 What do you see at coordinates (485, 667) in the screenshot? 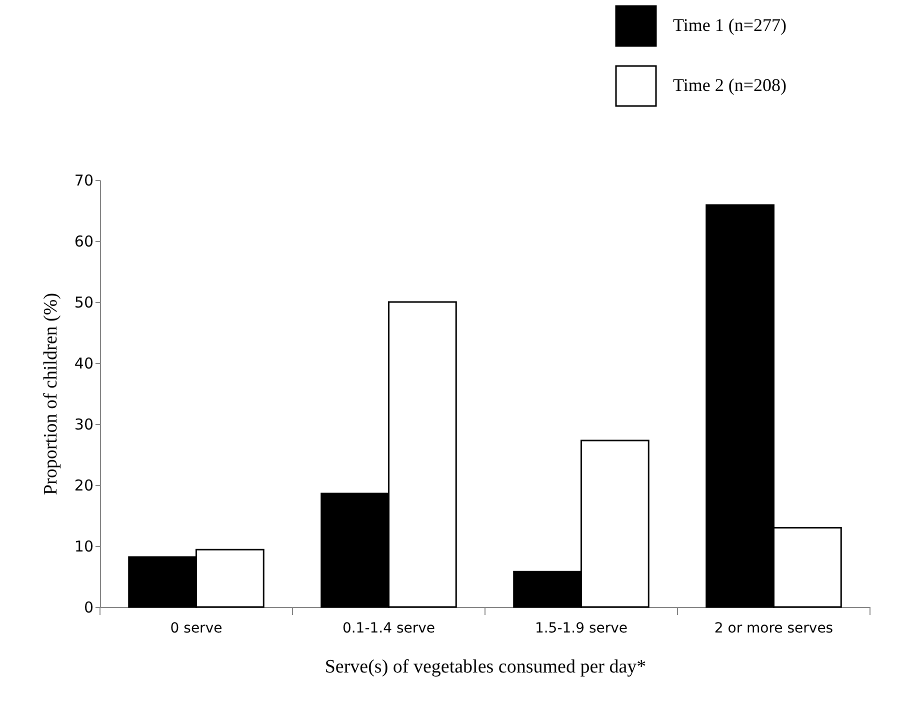
I see `x-axis-title: Serve(s) of vegetables consumed per day*` at bounding box center [485, 667].